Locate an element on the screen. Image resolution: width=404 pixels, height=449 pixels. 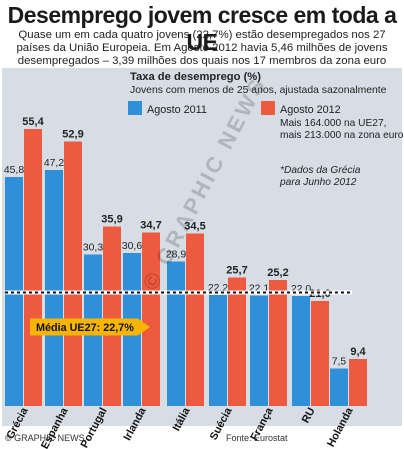
credit-text: © GRAPHIC NEWS is located at coordinates (45, 438).